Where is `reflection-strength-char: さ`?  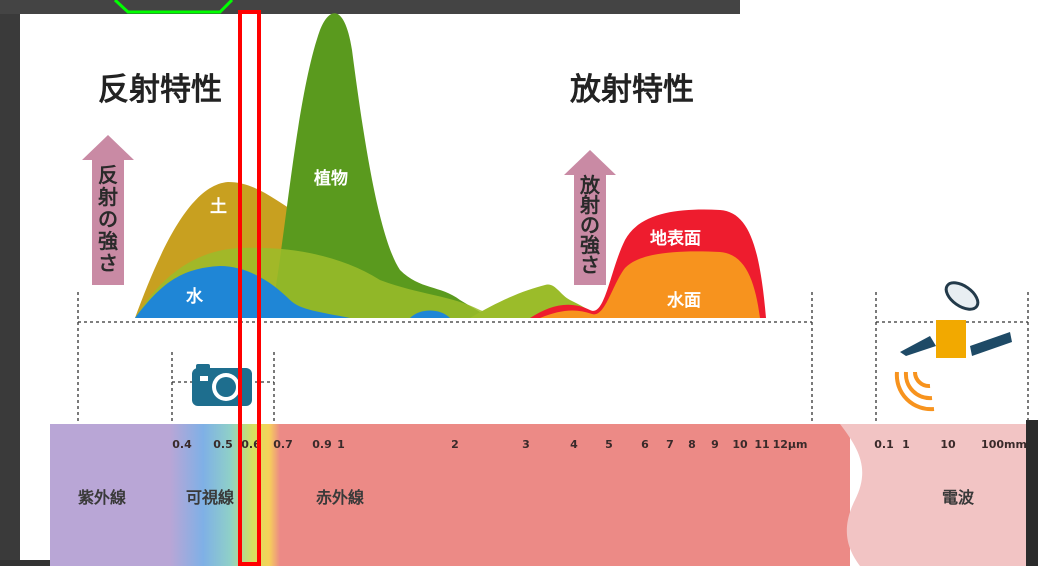
reflection-strength-char: さ is located at coordinates (108, 263).